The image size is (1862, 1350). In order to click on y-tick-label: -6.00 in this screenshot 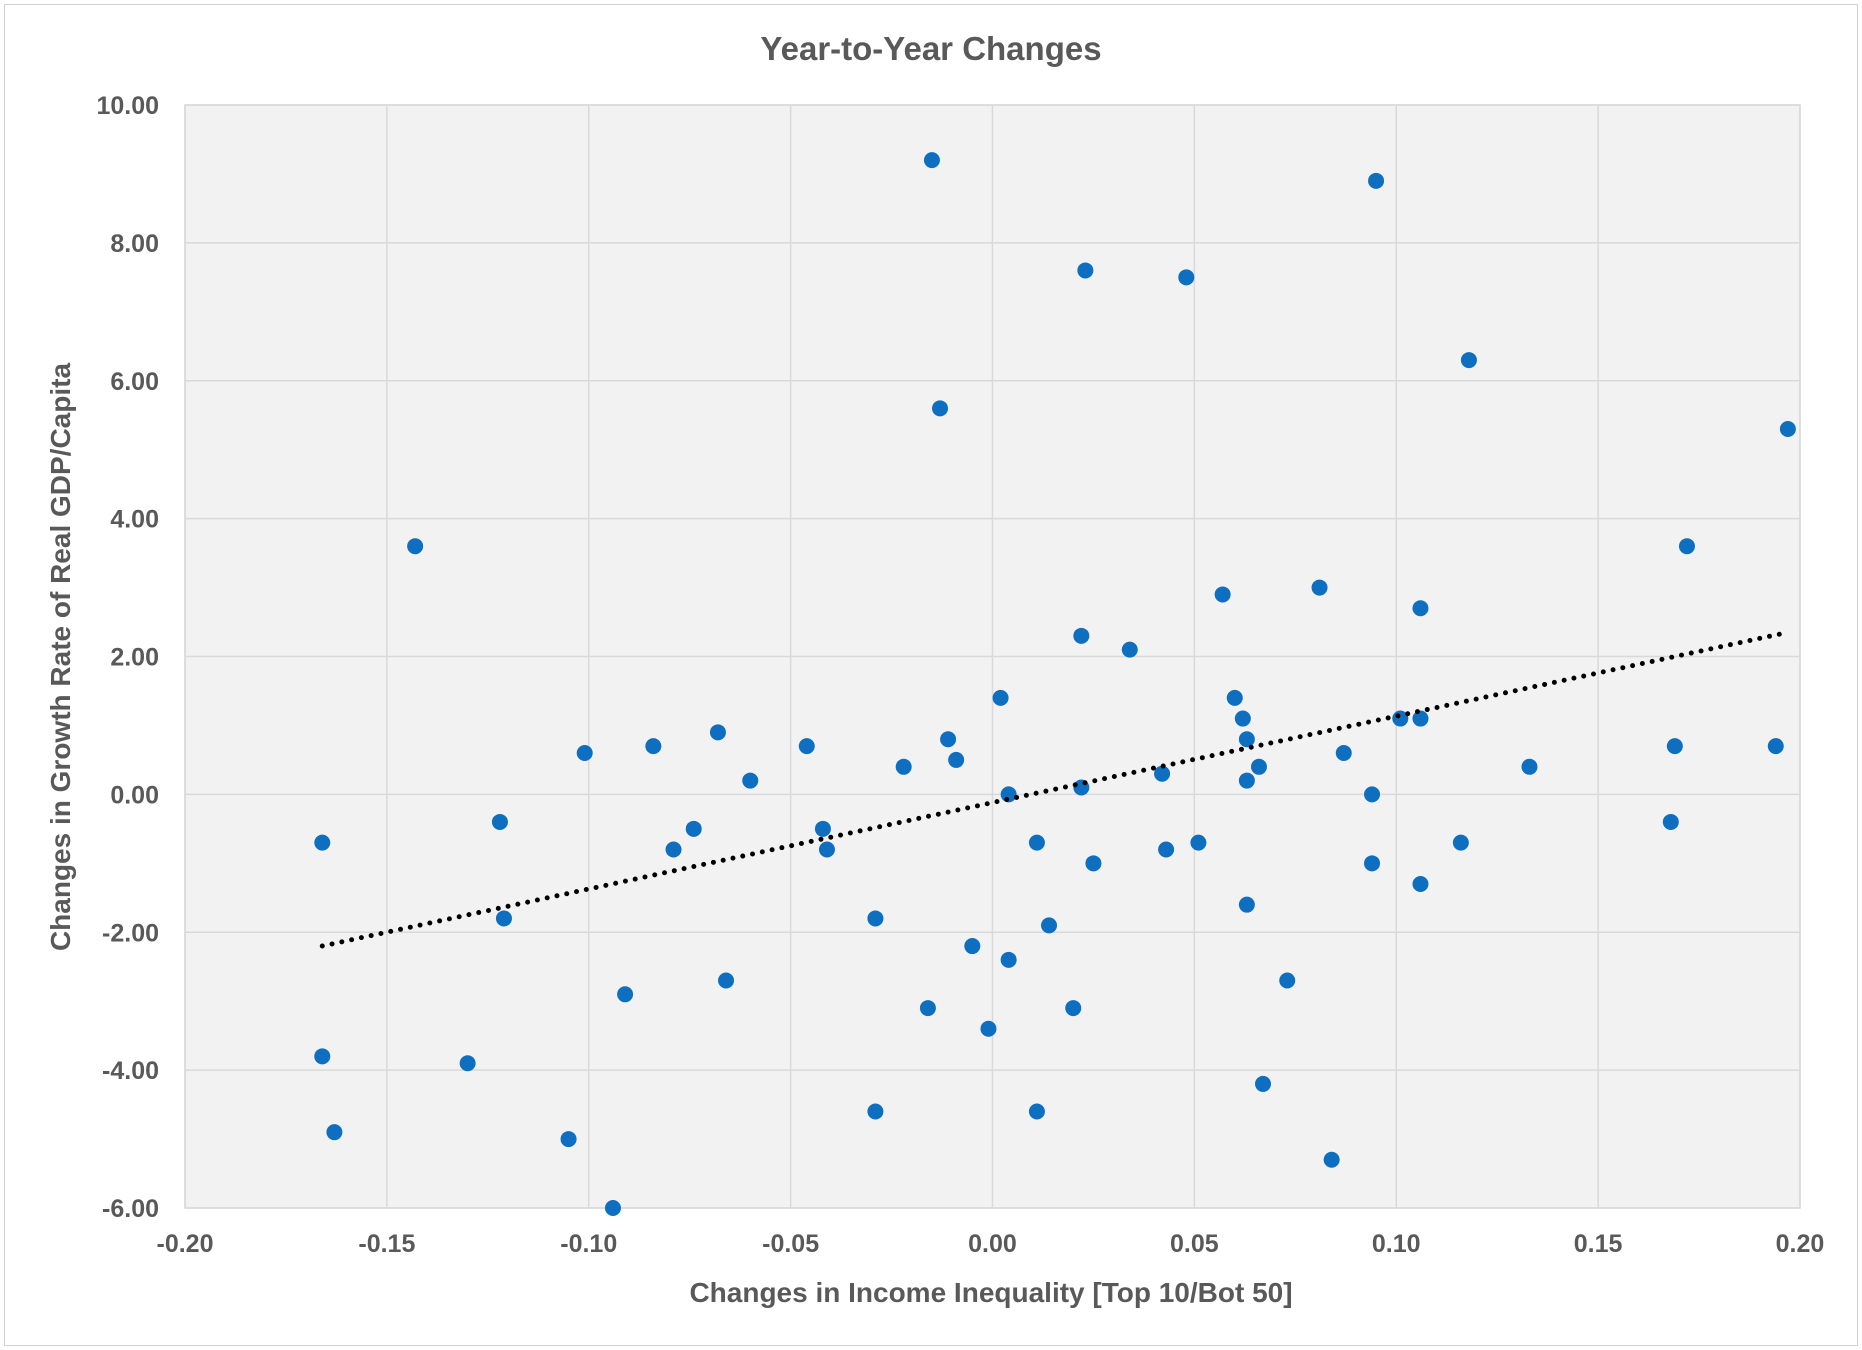, I will do `click(130, 1209)`.